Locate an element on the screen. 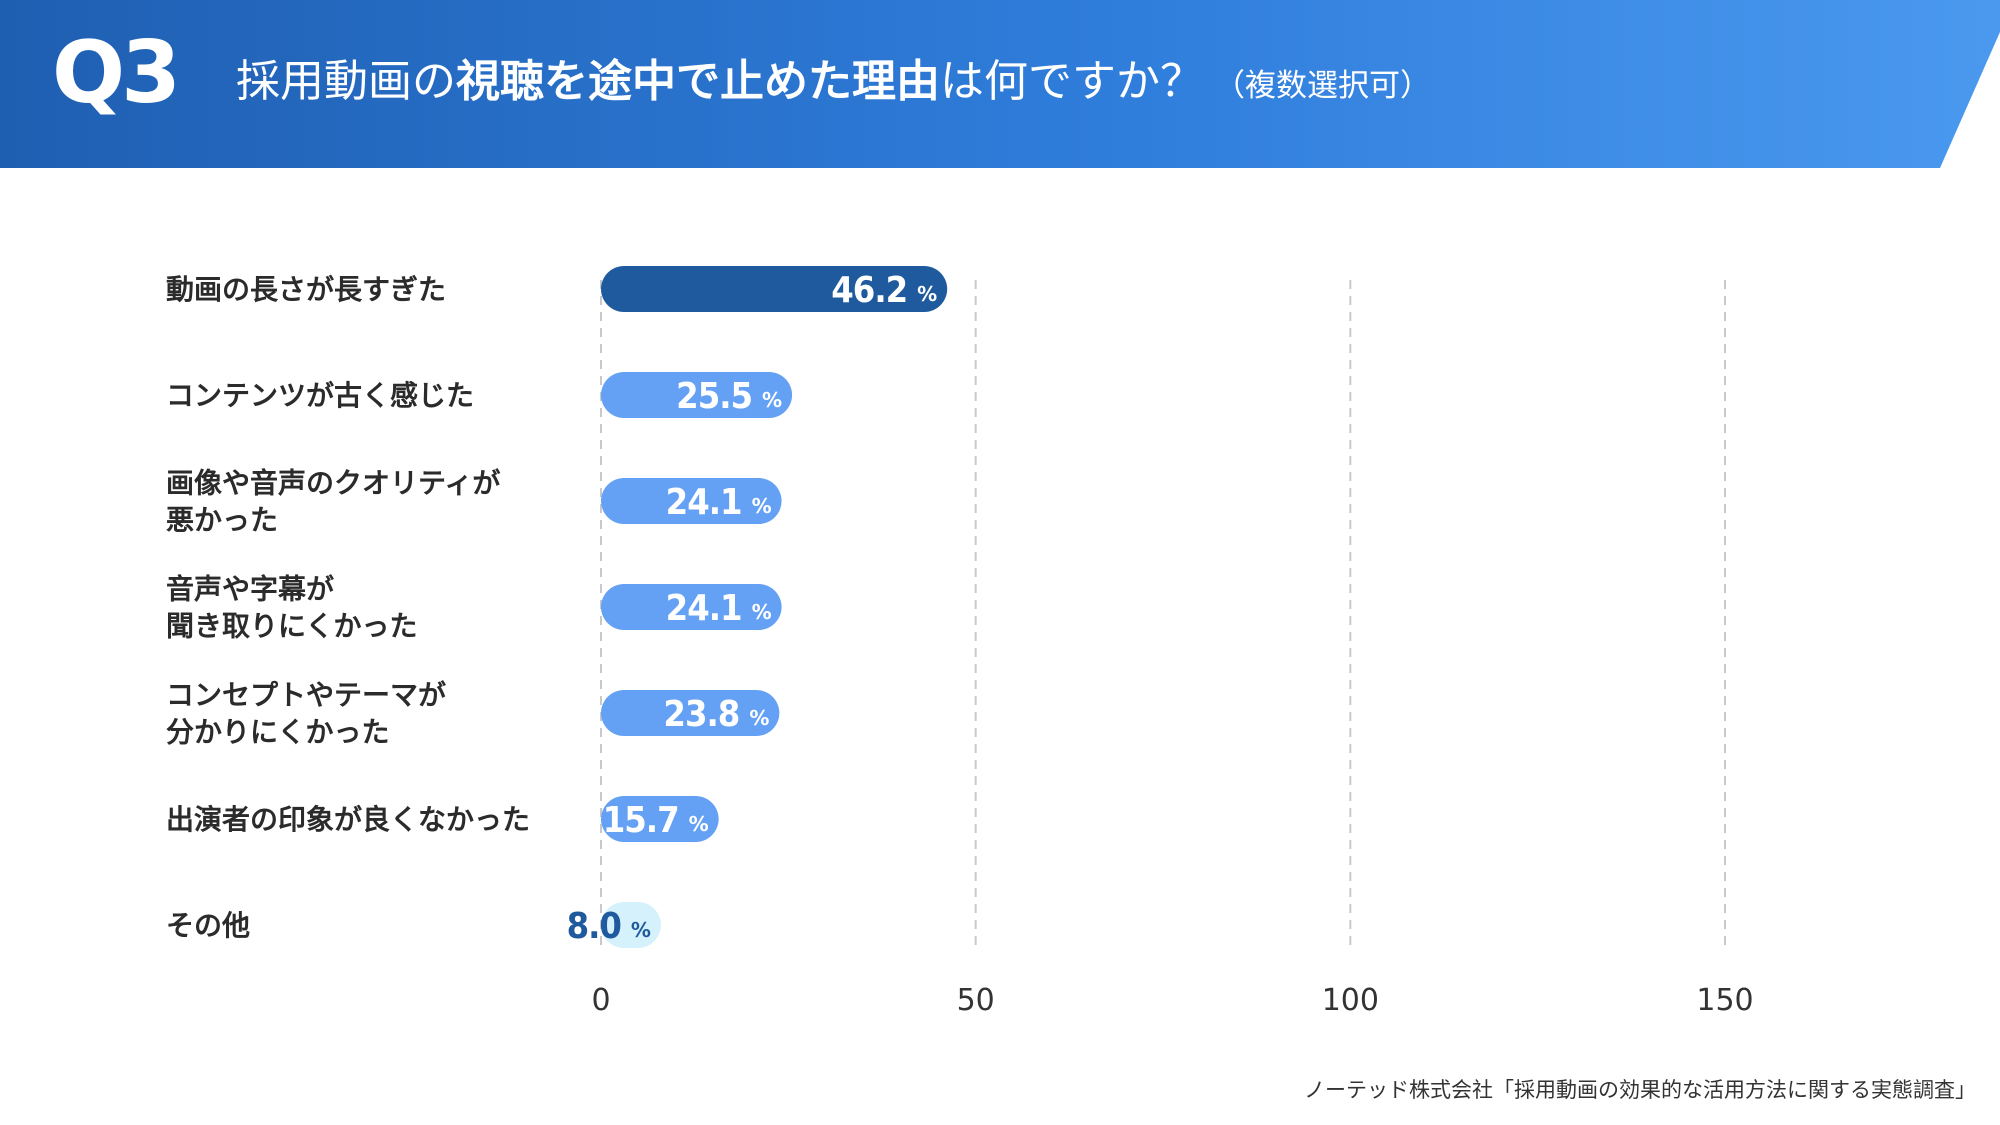  title-part-3: は何ですか？ is located at coordinates (1072, 81).